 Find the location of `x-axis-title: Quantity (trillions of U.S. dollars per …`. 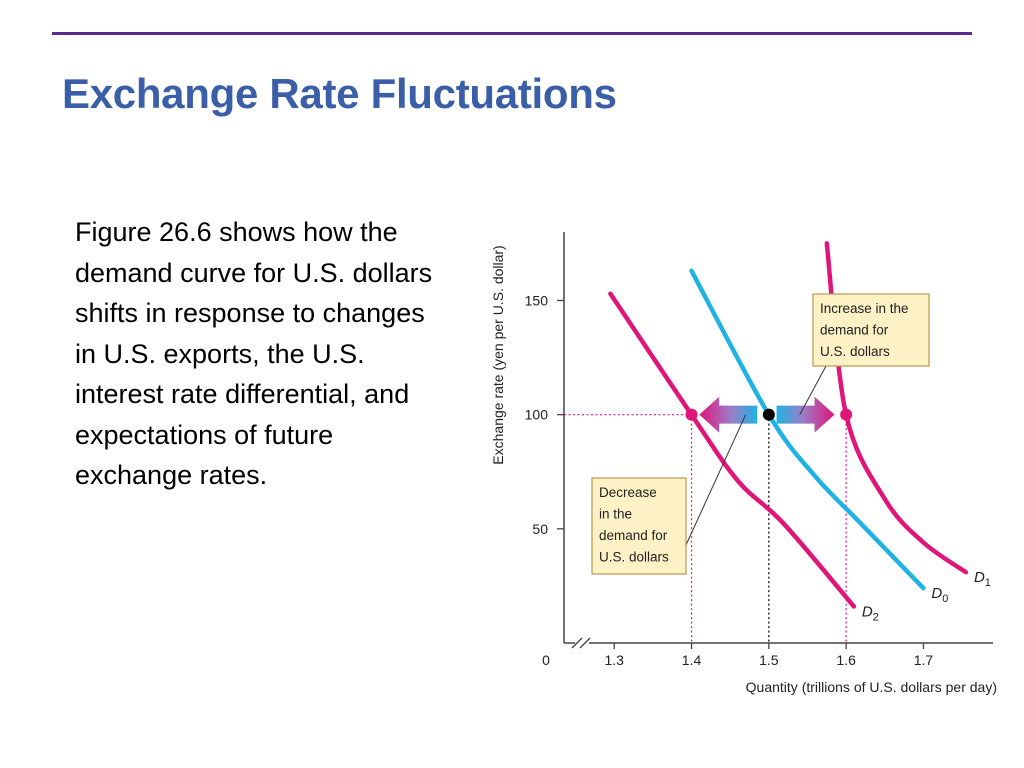

x-axis-title: Quantity (trillions of U.S. dollars per … is located at coordinates (871, 687).